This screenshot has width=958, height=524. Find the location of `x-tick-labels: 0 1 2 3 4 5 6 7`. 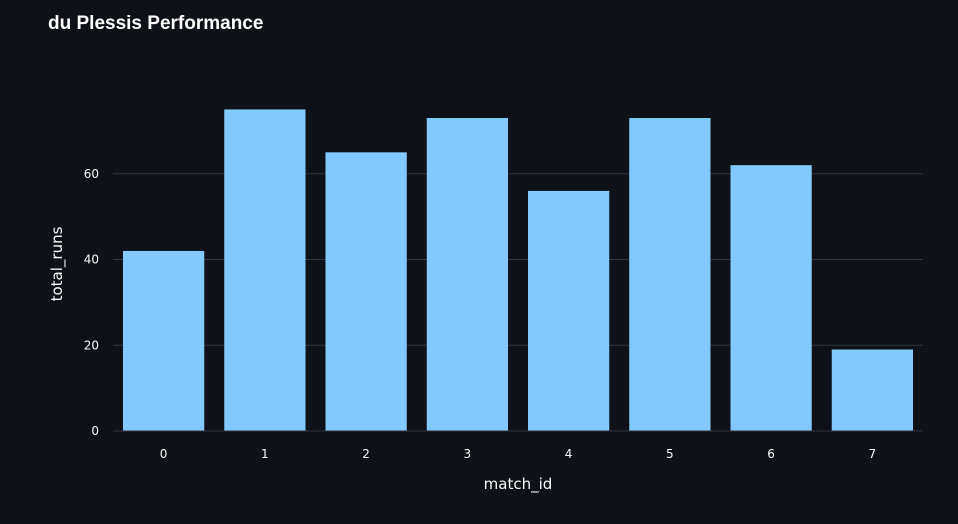

x-tick-labels: 0 1 2 3 4 5 6 7 is located at coordinates (518, 454).